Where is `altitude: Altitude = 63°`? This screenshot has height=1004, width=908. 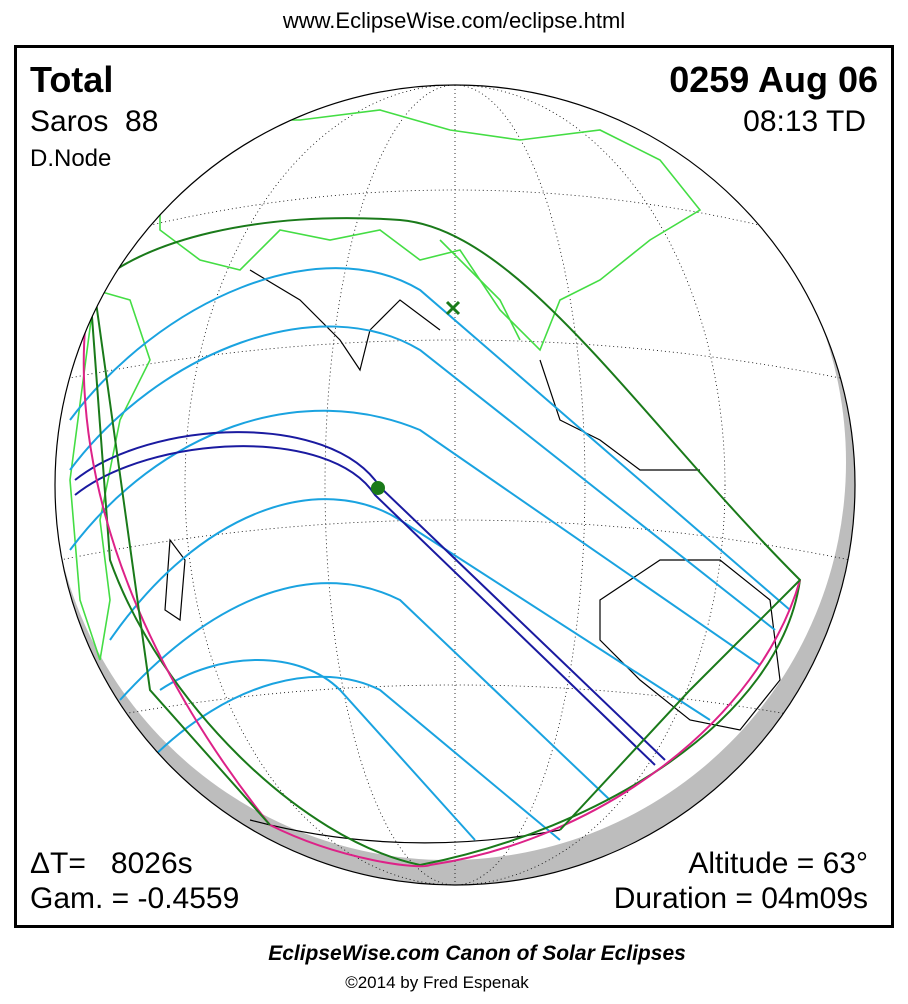 altitude: Altitude = 63° is located at coordinates (778, 863).